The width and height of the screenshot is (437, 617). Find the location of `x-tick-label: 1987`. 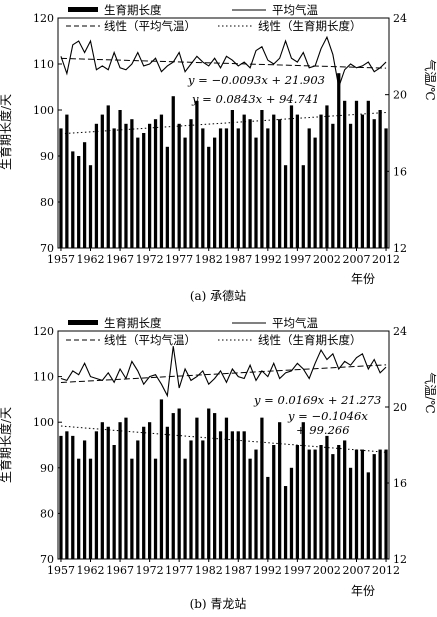

x-tick-label: 1987 is located at coordinates (238, 259).